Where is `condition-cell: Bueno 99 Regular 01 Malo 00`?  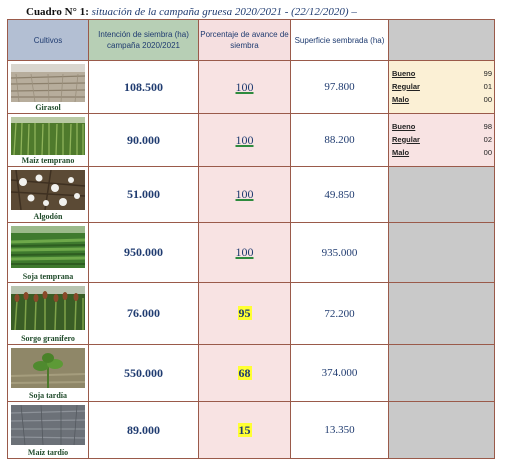
condition-cell: Bueno 99 Regular 01 Malo 00 is located at coordinates (441, 87).